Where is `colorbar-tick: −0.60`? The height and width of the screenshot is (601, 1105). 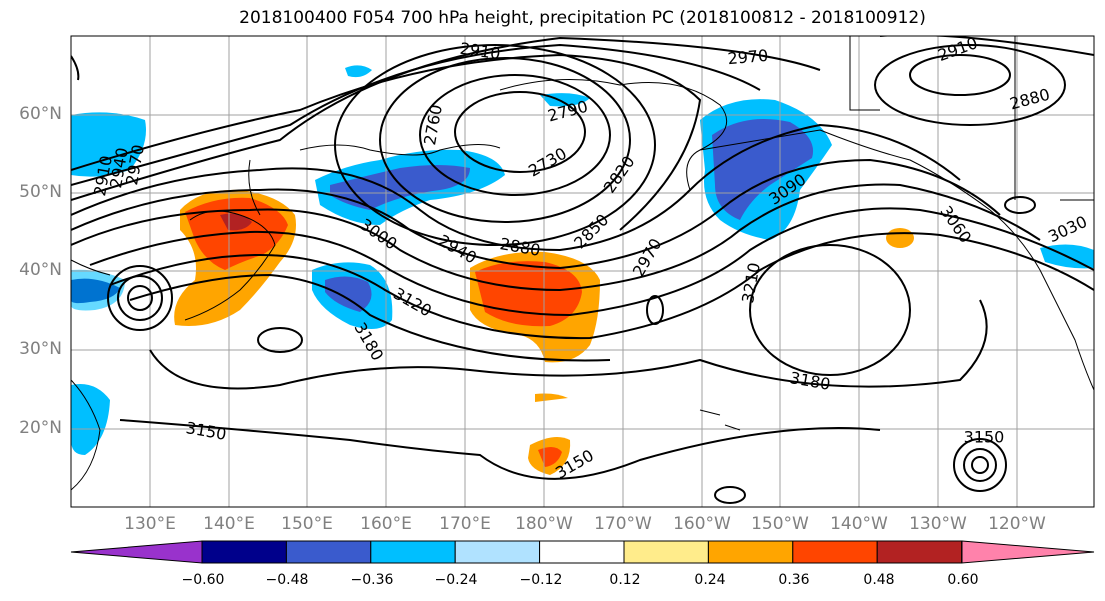
colorbar-tick: −0.60 is located at coordinates (203, 580).